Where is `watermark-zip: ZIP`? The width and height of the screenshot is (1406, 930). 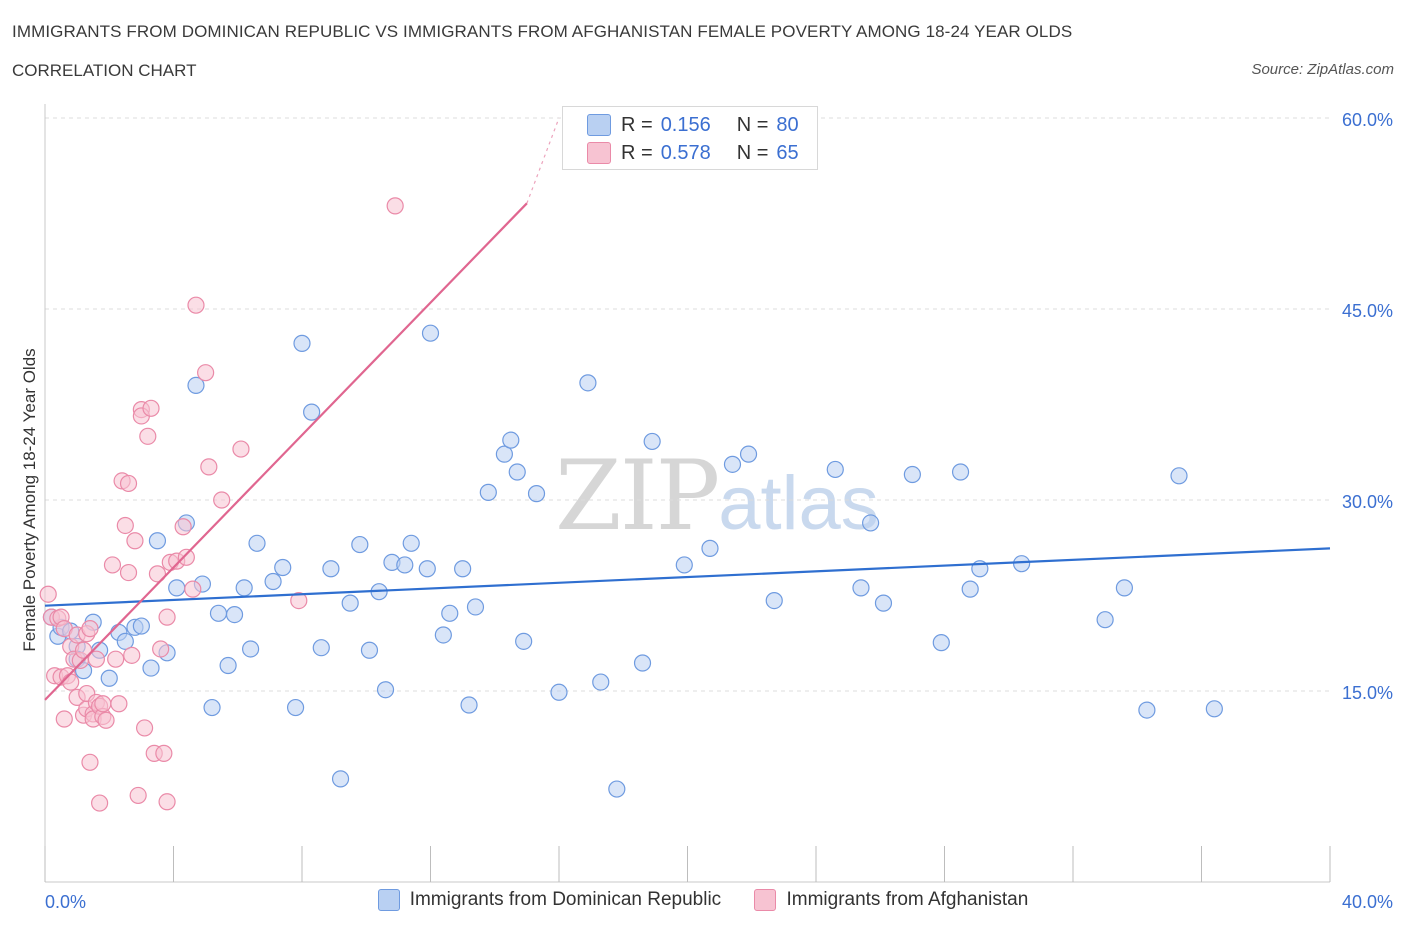 watermark-zip: ZIP is located at coordinates (637, 496).